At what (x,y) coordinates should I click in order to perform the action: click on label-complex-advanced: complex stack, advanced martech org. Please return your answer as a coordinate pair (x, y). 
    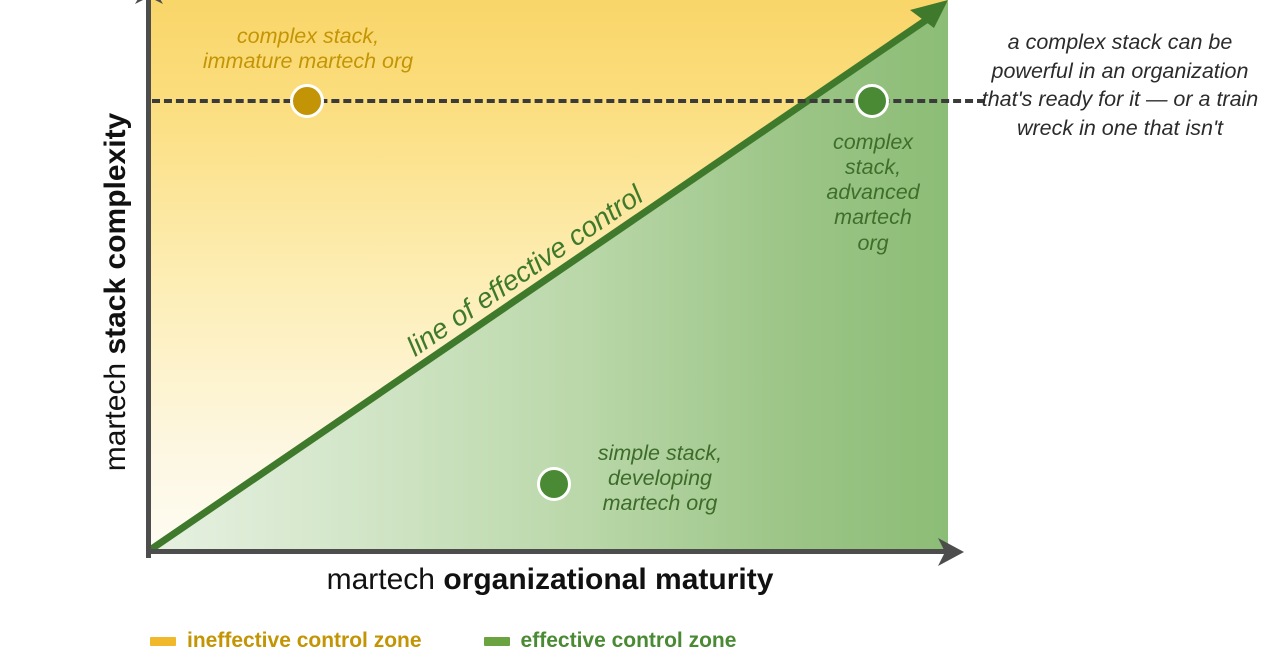
    Looking at the image, I should click on (873, 192).